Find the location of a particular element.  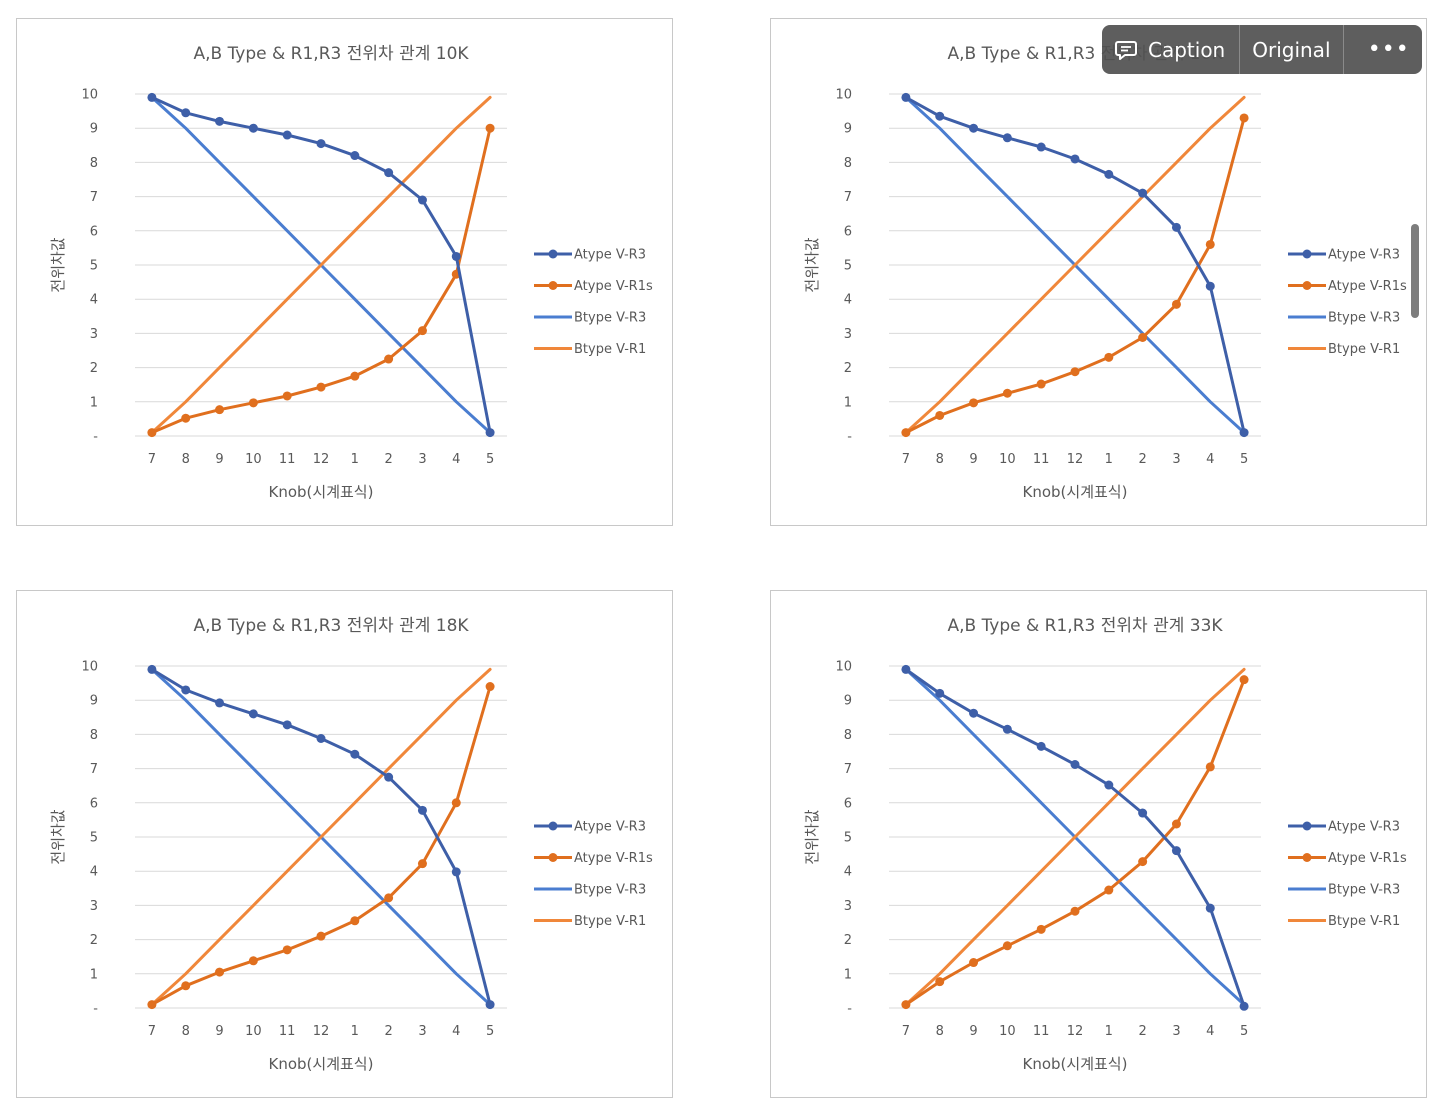

more-options-button: ••• is located at coordinates (1388, 49).